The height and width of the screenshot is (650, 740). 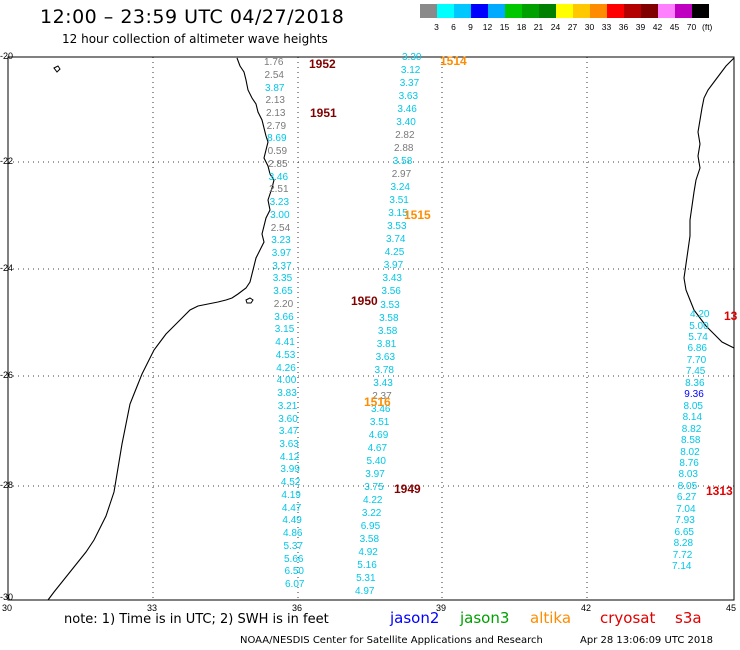 I want to click on wave-height-value: 7.45, so click(x=695, y=372).